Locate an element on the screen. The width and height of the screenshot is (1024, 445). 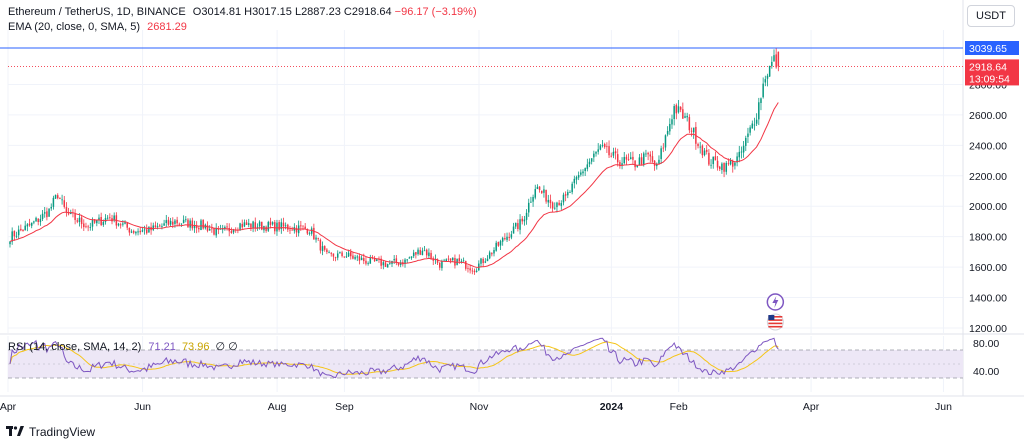
currency-selector: USDT is located at coordinates (991, 16).